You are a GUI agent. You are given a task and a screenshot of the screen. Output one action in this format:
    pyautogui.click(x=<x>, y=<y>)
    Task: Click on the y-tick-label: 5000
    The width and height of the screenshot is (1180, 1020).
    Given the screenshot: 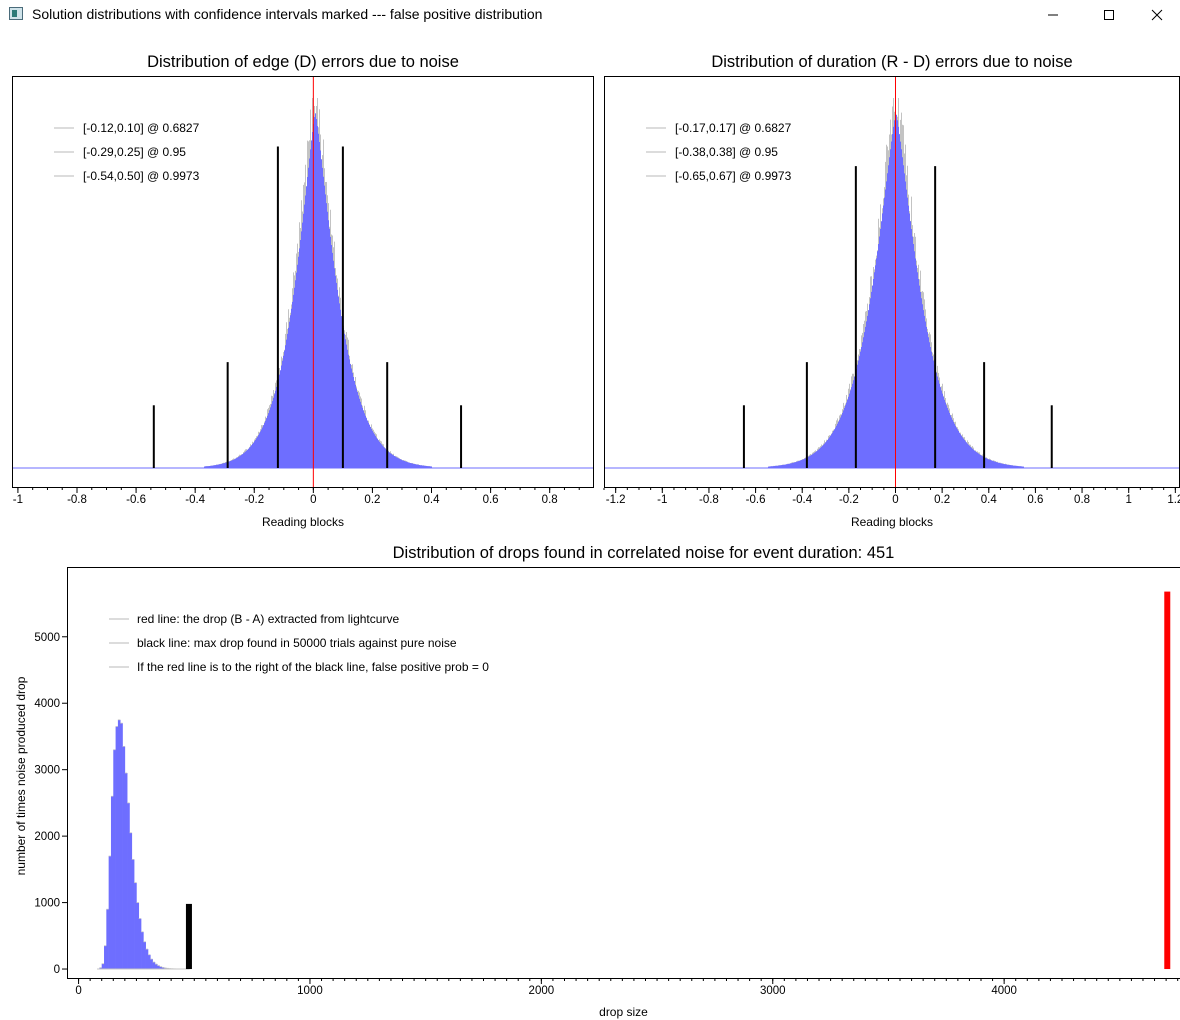 What is the action you would take?
    pyautogui.click(x=47, y=638)
    